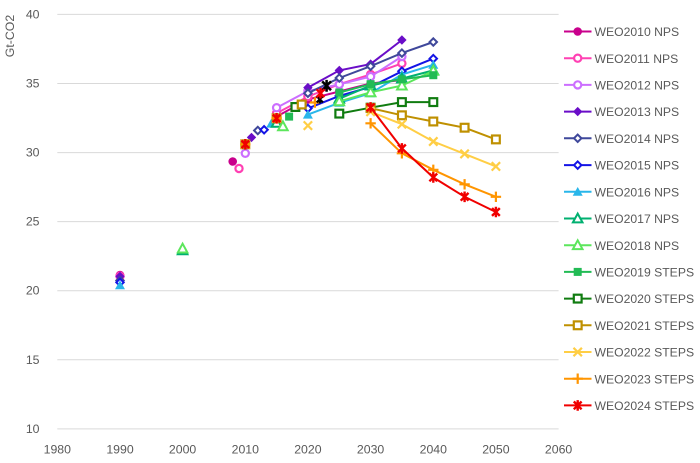 This screenshot has width=700, height=463. Describe the element at coordinates (637, 86) in the screenshot. I see `svg-text: WEO2012 NPS` at that location.